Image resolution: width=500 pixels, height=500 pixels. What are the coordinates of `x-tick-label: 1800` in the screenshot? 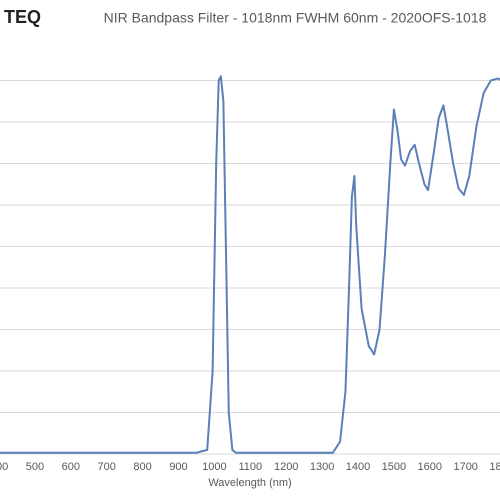 It's located at (494, 467).